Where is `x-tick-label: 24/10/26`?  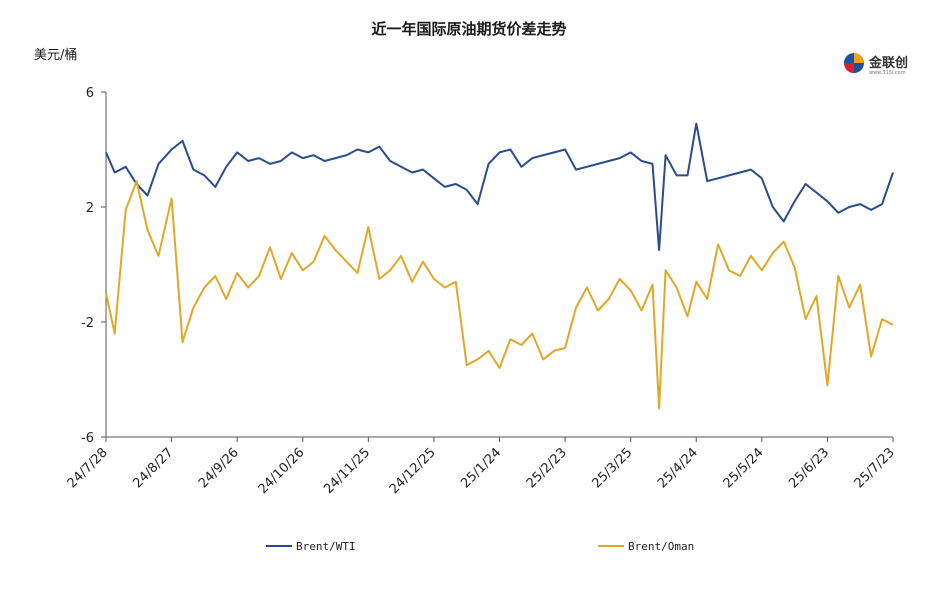 x-tick-label: 24/10/26 is located at coordinates (282, 471).